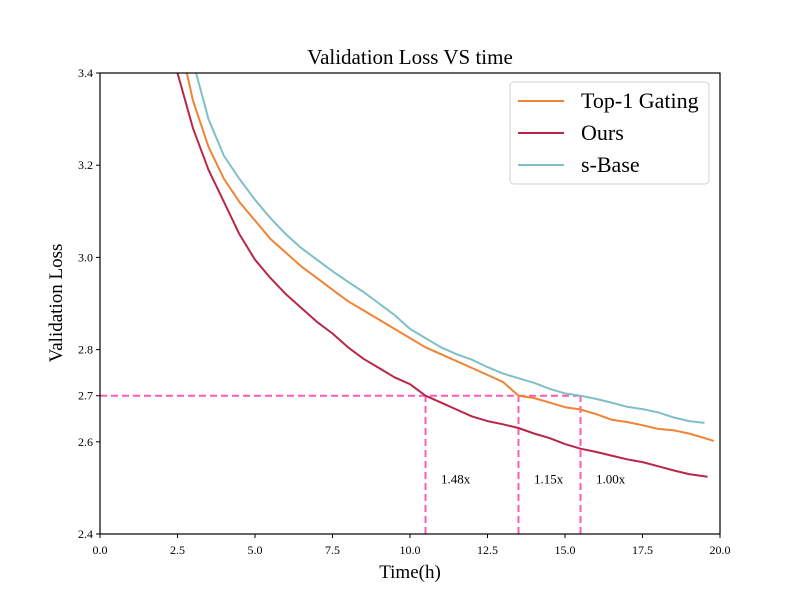 Image resolution: width=800 pixels, height=600 pixels. Describe the element at coordinates (410, 57) in the screenshot. I see `chart-title: Validation Loss VS time` at that location.